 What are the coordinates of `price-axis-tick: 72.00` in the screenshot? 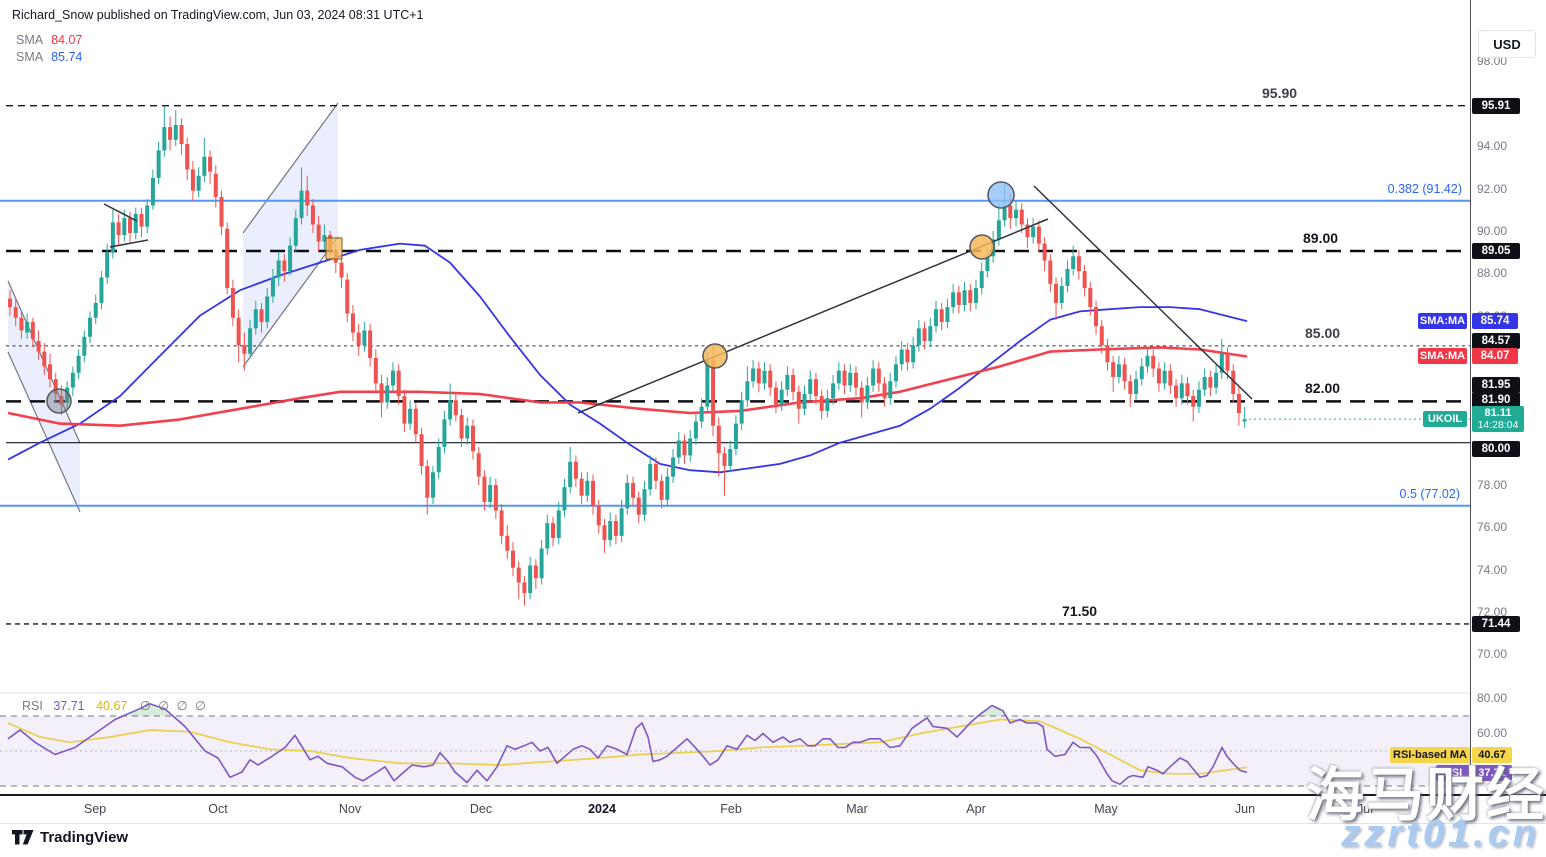 It's located at (1492, 612).